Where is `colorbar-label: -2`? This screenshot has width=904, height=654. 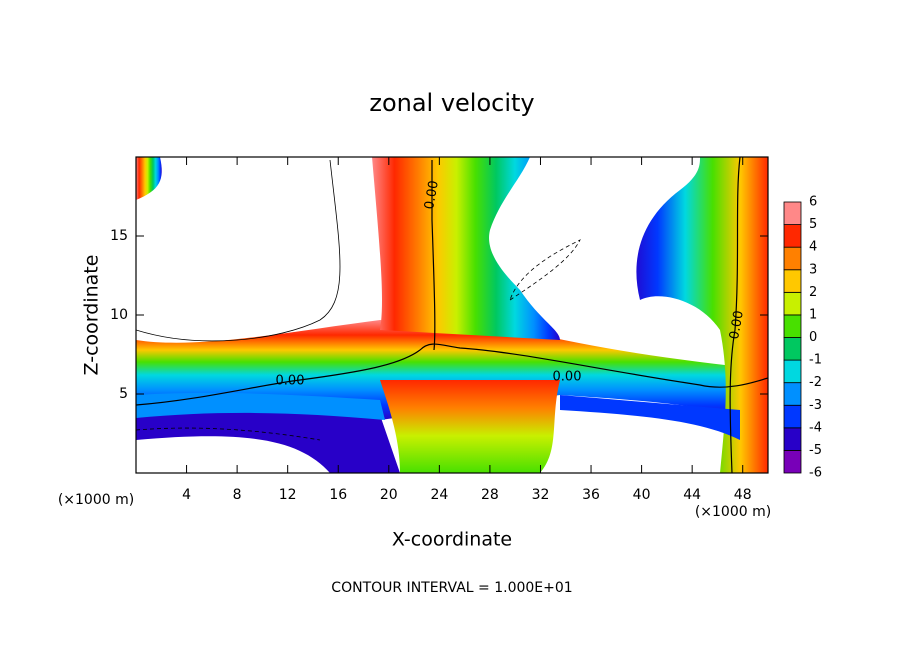 colorbar-label: -2 is located at coordinates (815, 382).